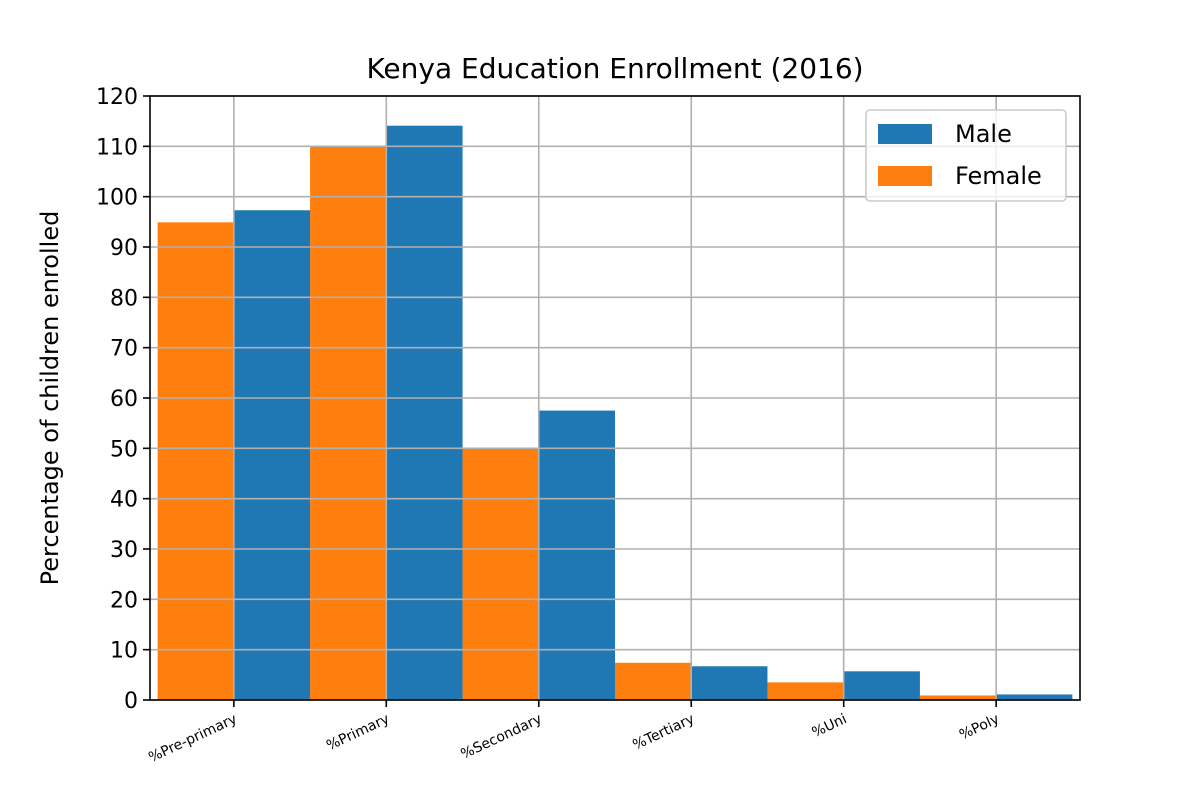  Describe the element at coordinates (983, 134) in the screenshot. I see `legend-label-0: Male` at that location.